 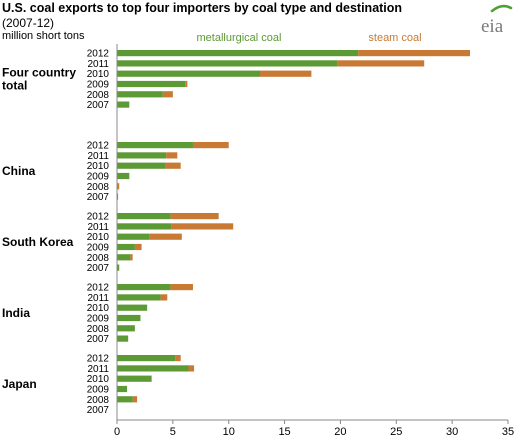 I want to click on group-label: India, so click(x=16, y=313).